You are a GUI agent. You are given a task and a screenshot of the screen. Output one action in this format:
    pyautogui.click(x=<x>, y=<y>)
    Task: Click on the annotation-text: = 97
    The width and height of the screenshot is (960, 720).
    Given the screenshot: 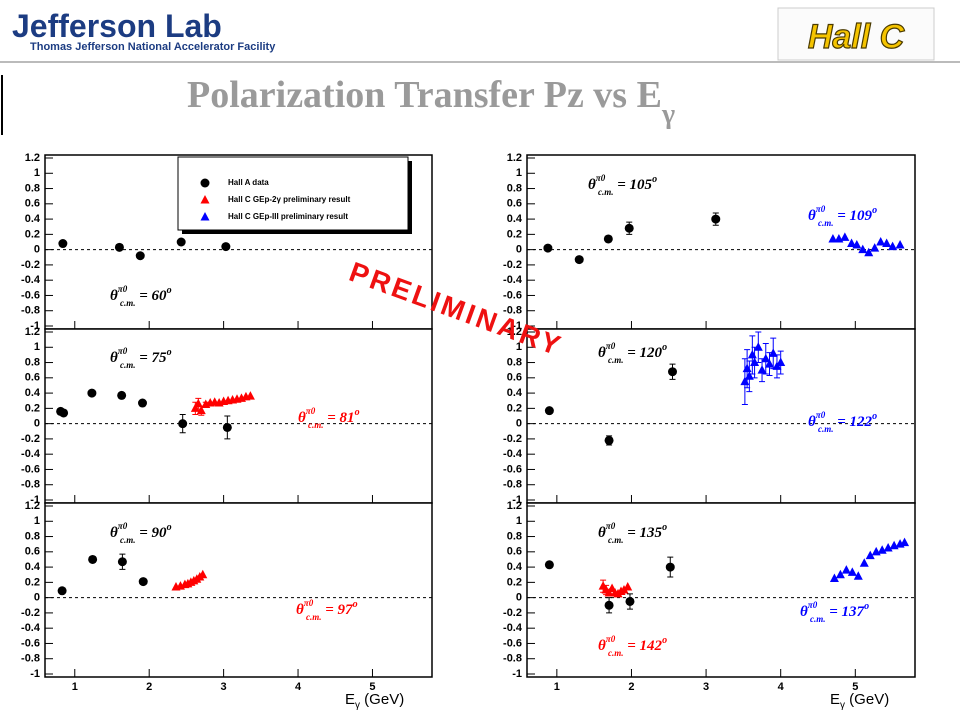 What is the action you would take?
    pyautogui.click(x=338, y=610)
    